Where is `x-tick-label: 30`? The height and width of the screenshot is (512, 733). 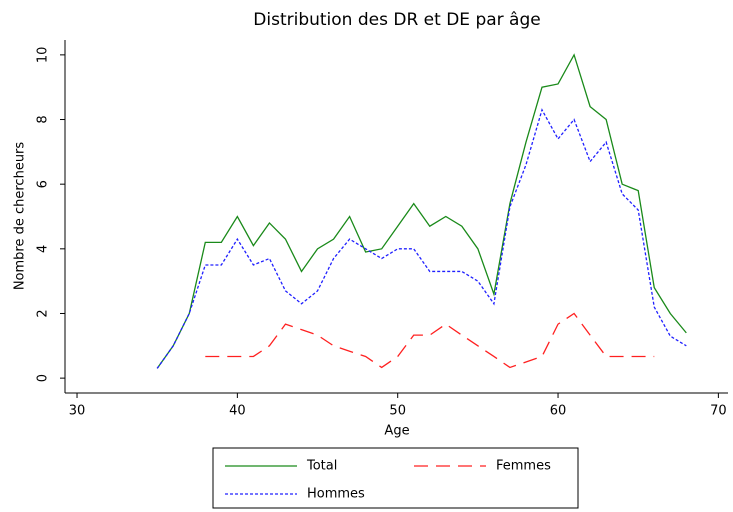
x-tick-label: 30 is located at coordinates (77, 411).